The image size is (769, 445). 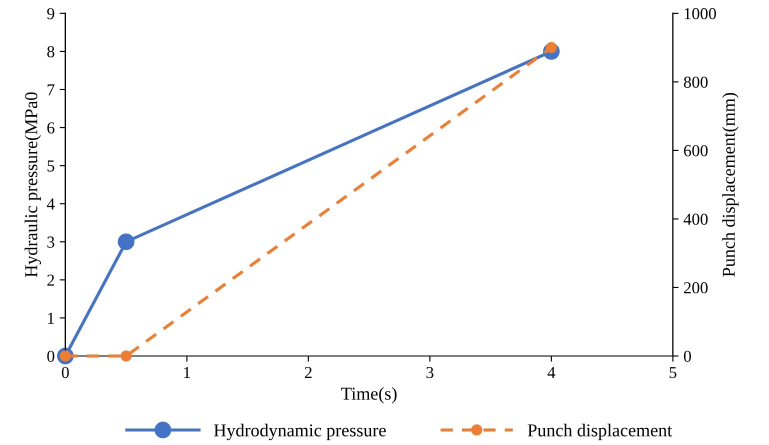 What do you see at coordinates (51, 166) in the screenshot?
I see `y-tick-label: 5` at bounding box center [51, 166].